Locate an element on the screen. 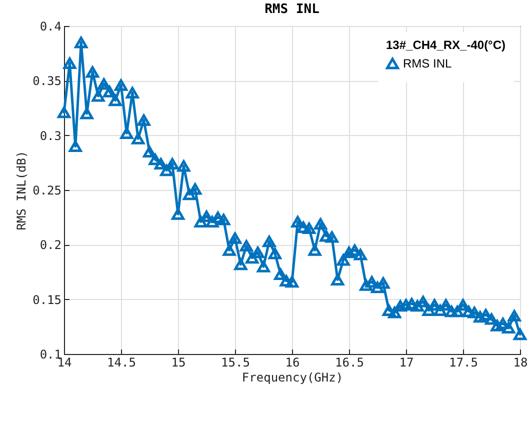  x-tick-label: 14.5 is located at coordinates (121, 363).